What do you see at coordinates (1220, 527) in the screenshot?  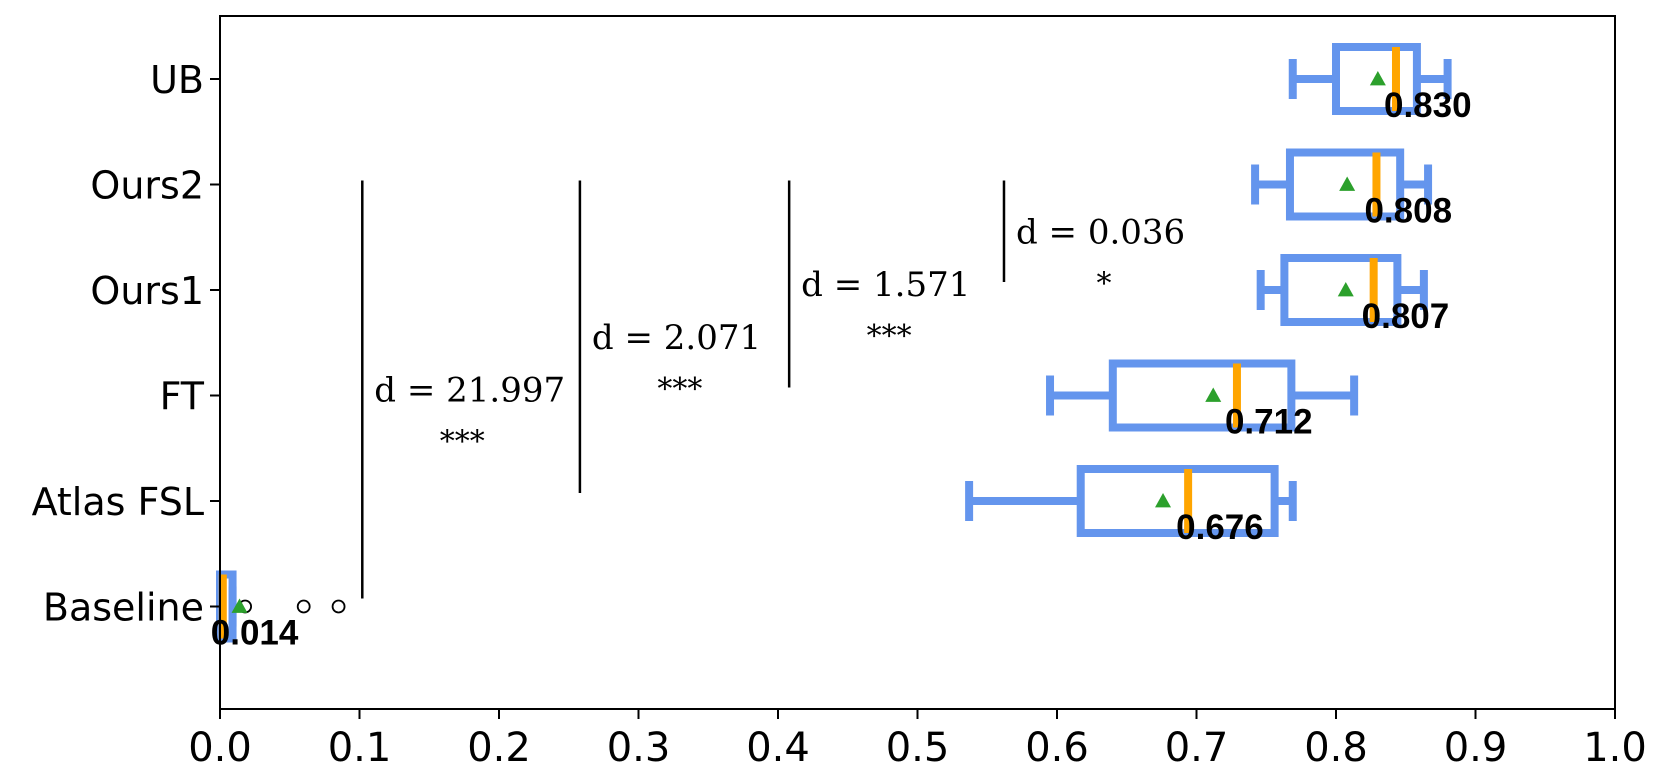 I see `median-value-label: 0.676` at bounding box center [1220, 527].